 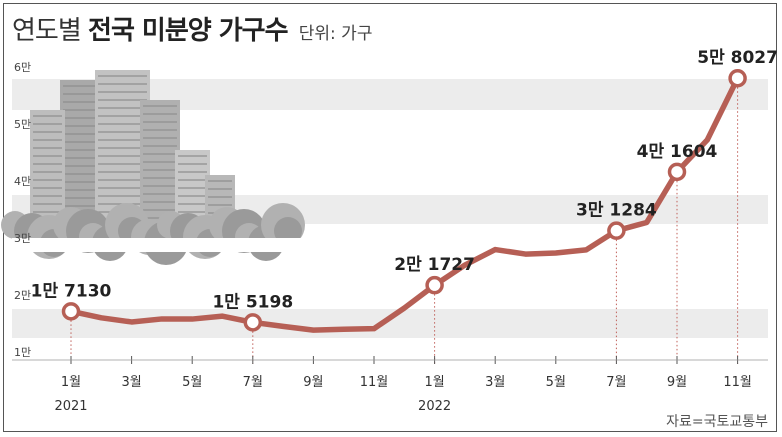 What do you see at coordinates (434, 265) in the screenshot?
I see `data-label: 2만 1727` at bounding box center [434, 265].